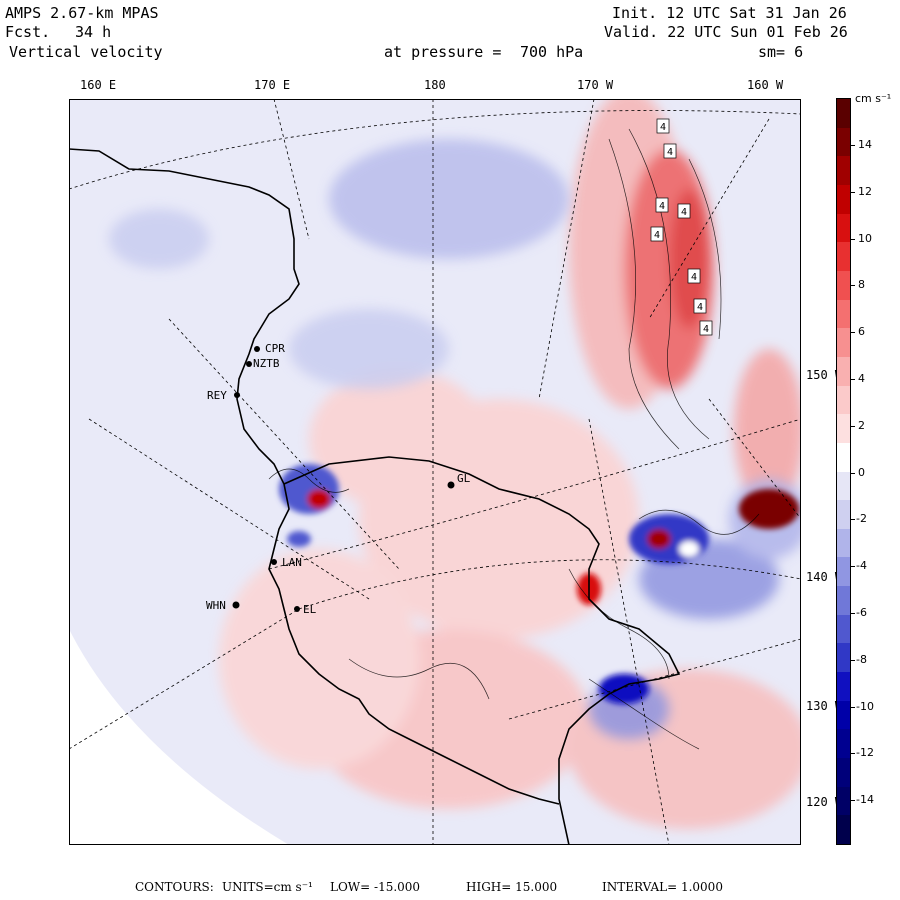  What do you see at coordinates (865, 706) in the screenshot?
I see `colorbar-tick-label: -10` at bounding box center [865, 706].